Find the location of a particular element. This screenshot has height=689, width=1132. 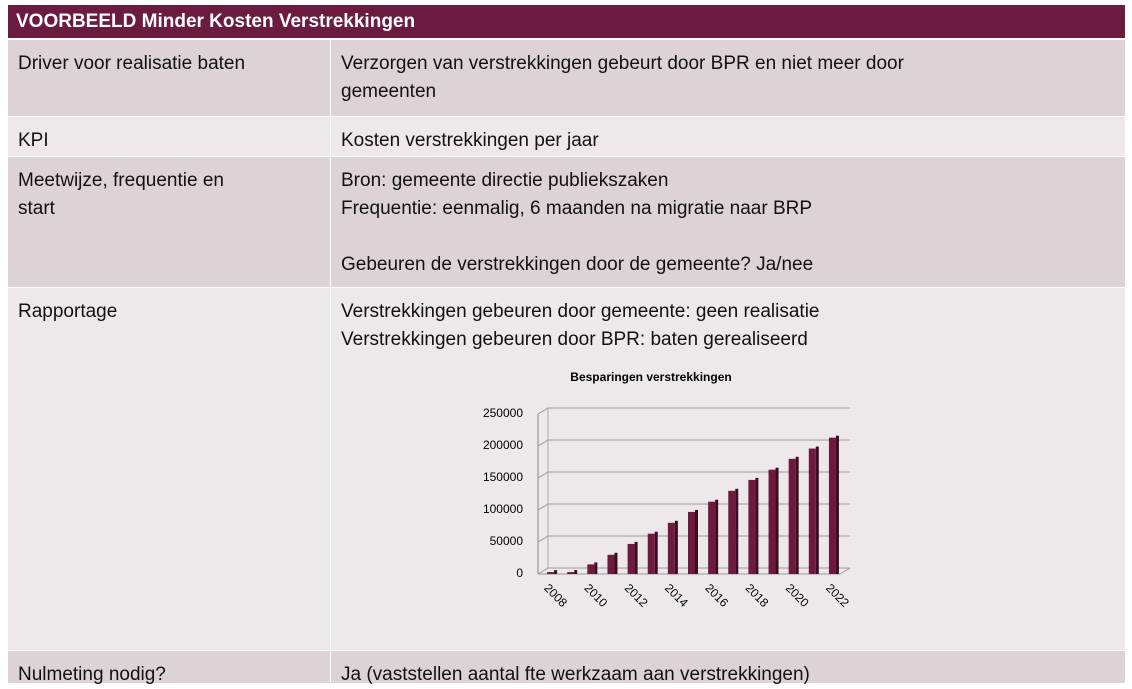

text-line: Nulmeting nodig? is located at coordinates (92, 674).